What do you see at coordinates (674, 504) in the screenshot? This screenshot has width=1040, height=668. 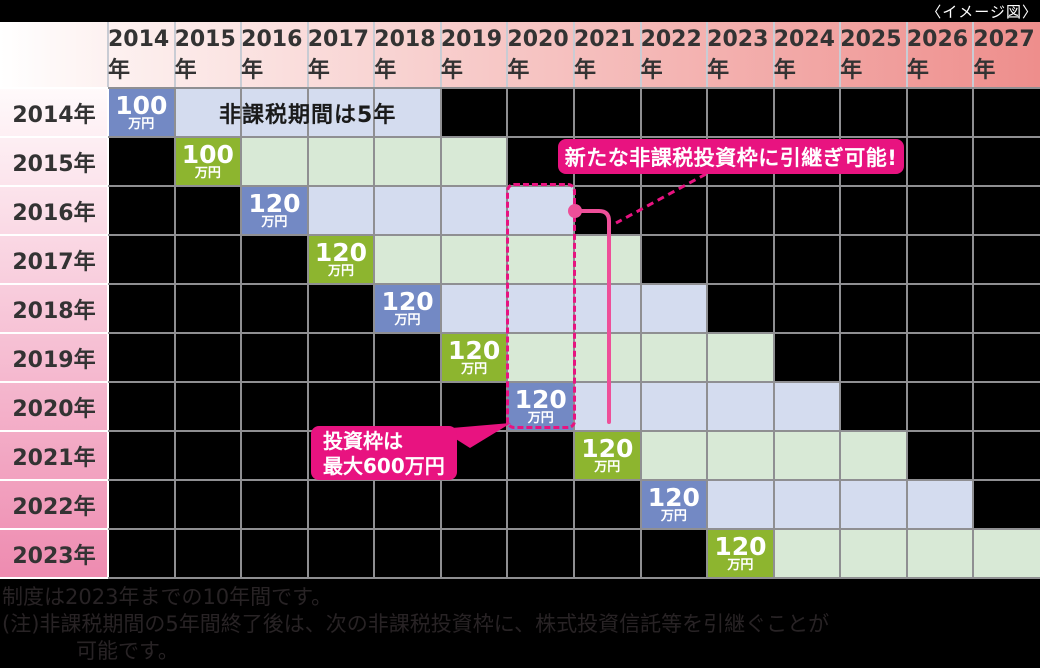 I see `contribution-cell-2022年: 120 万円` at bounding box center [674, 504].